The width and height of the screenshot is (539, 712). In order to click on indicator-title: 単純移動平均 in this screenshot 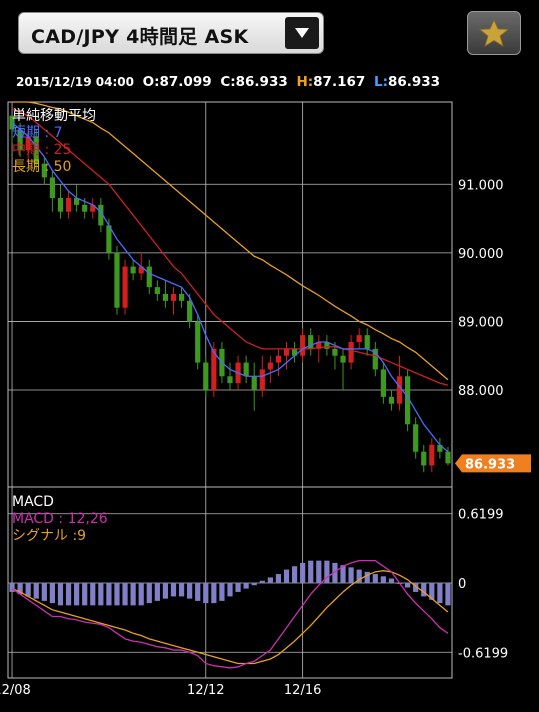, I will do `click(54, 116)`.